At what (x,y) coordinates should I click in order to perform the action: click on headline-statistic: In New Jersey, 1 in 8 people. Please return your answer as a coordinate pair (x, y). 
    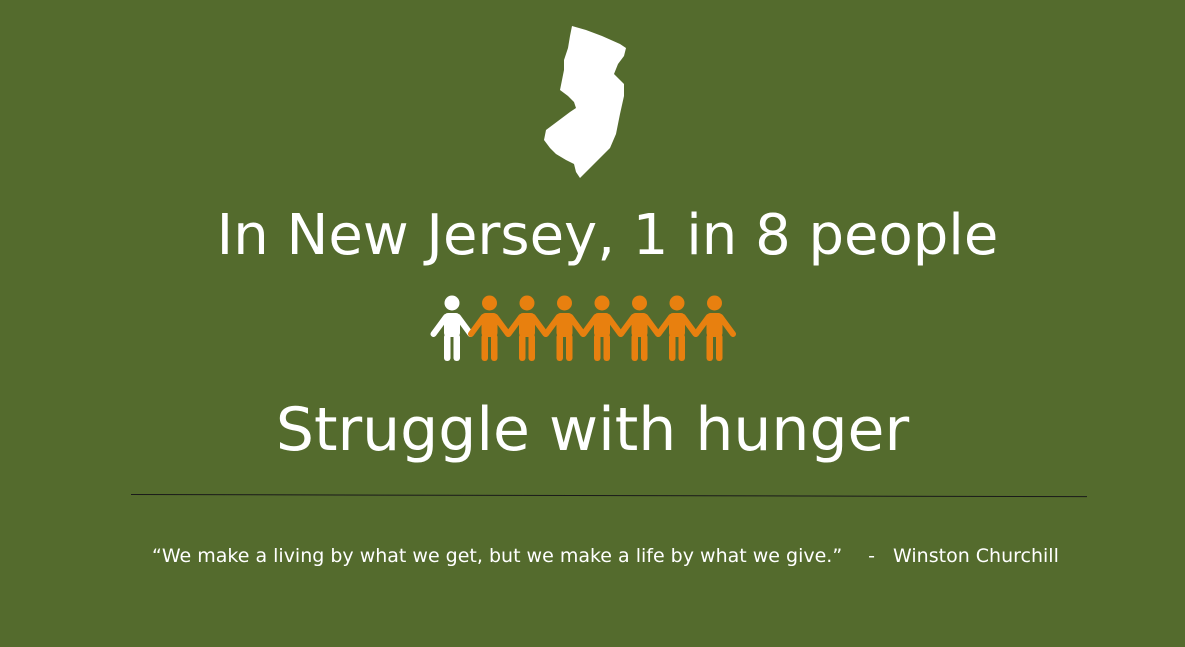
    Looking at the image, I should click on (607, 235).